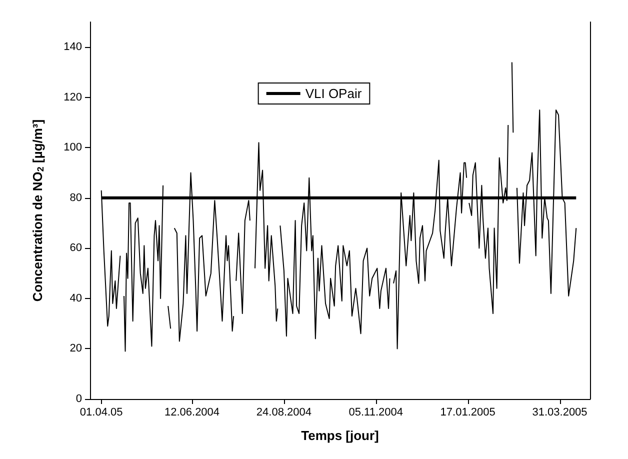 Image resolution: width=628 pixels, height=459 pixels. Describe the element at coordinates (73, 148) in the screenshot. I see `y-tick-label: 100` at that location.